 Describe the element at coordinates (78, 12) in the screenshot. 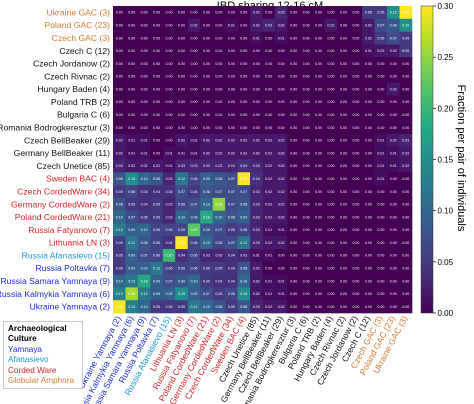

I see `row-label: Ukraine GAC (3)` at that location.